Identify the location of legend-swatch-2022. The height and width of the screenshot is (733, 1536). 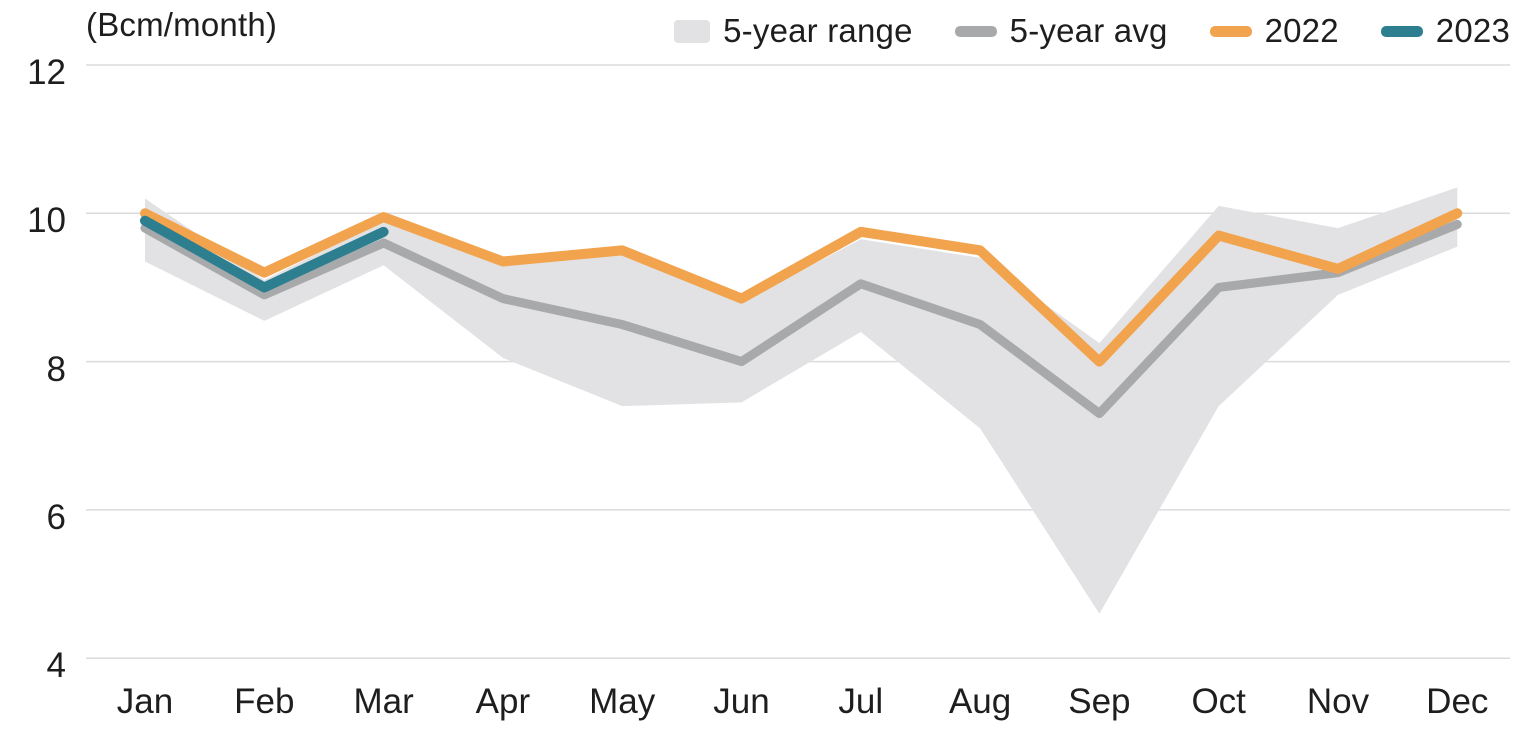
(1230, 31).